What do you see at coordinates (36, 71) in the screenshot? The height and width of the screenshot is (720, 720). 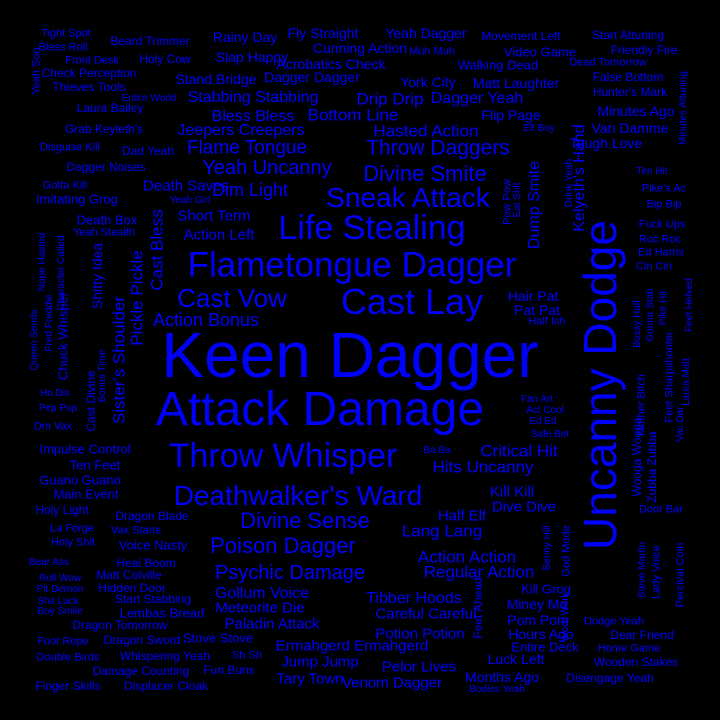 I see `cloud-word: Yeah Son` at bounding box center [36, 71].